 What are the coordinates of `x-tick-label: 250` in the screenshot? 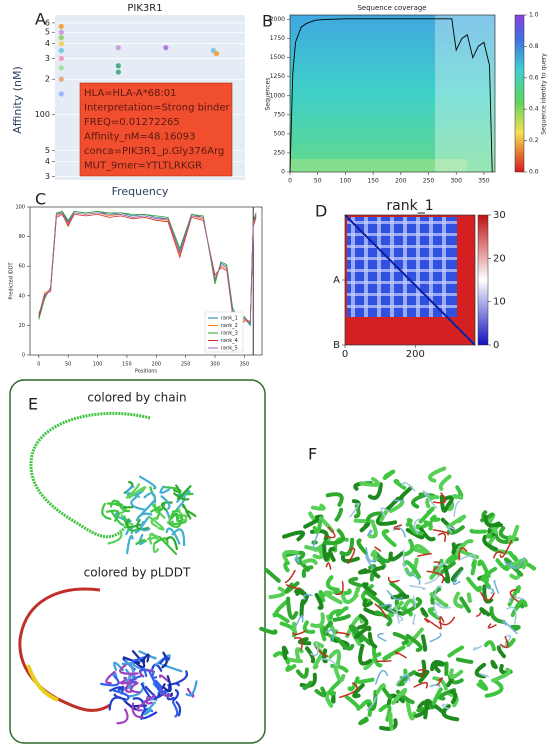 It's located at (186, 365).